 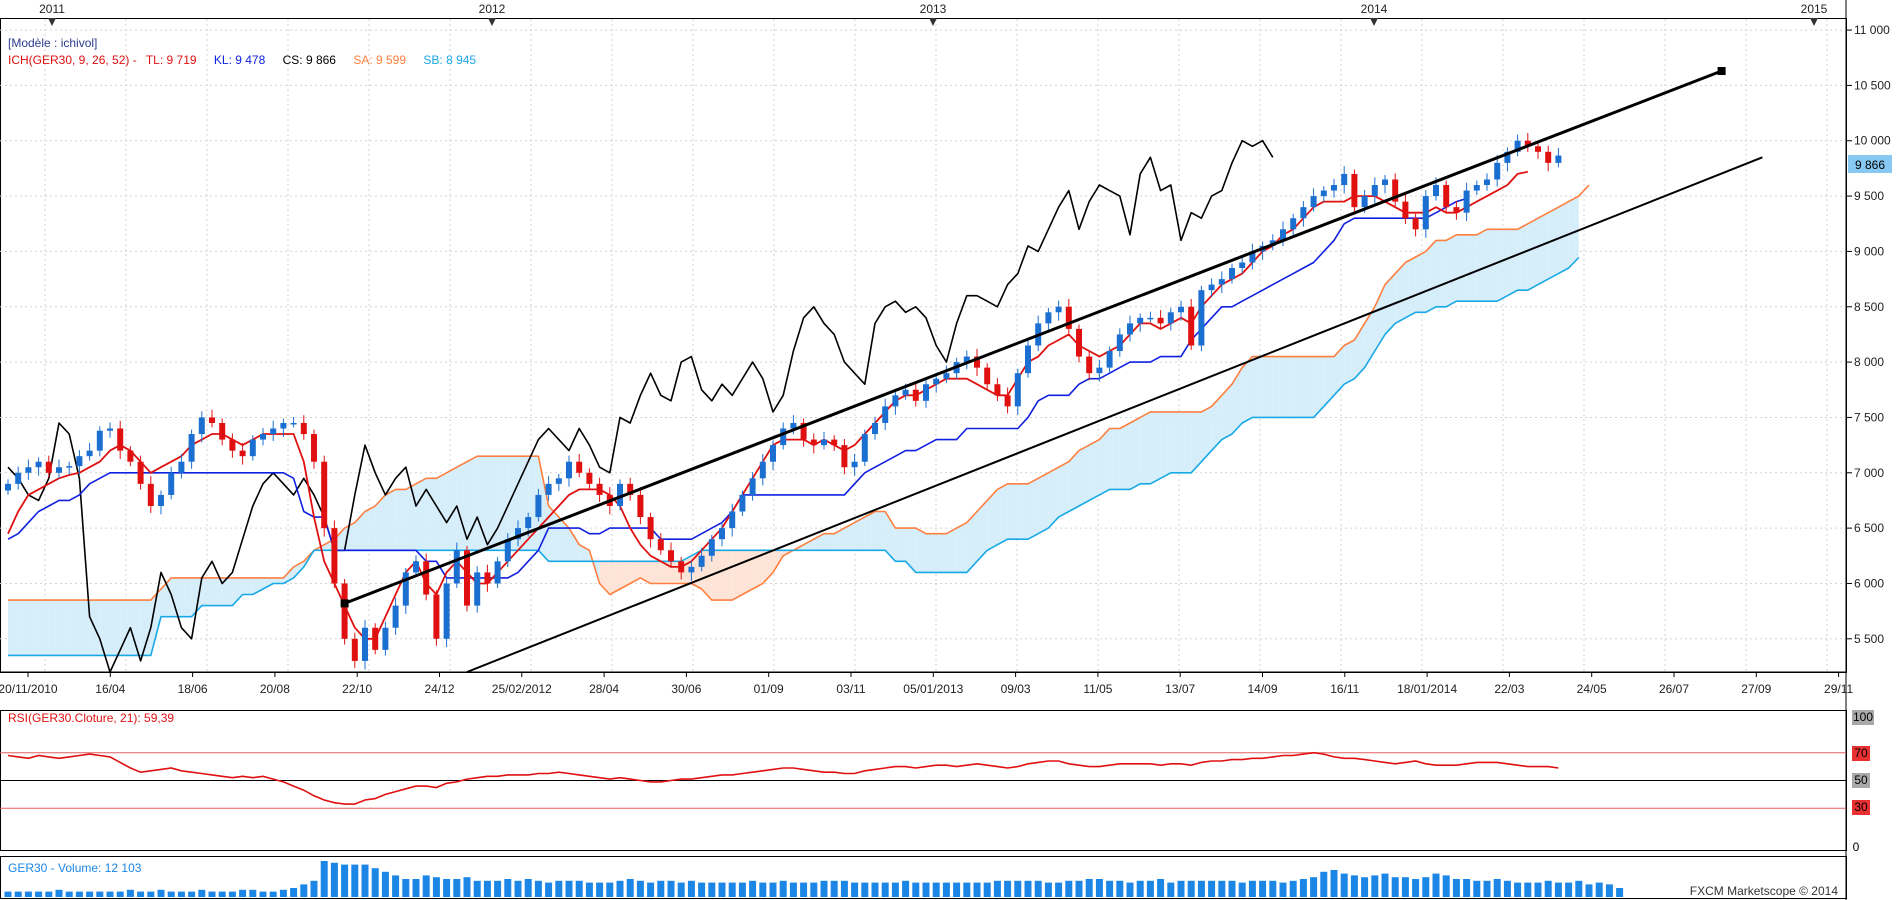 I want to click on x-tick-label: 24/05, so click(x=1592, y=689).